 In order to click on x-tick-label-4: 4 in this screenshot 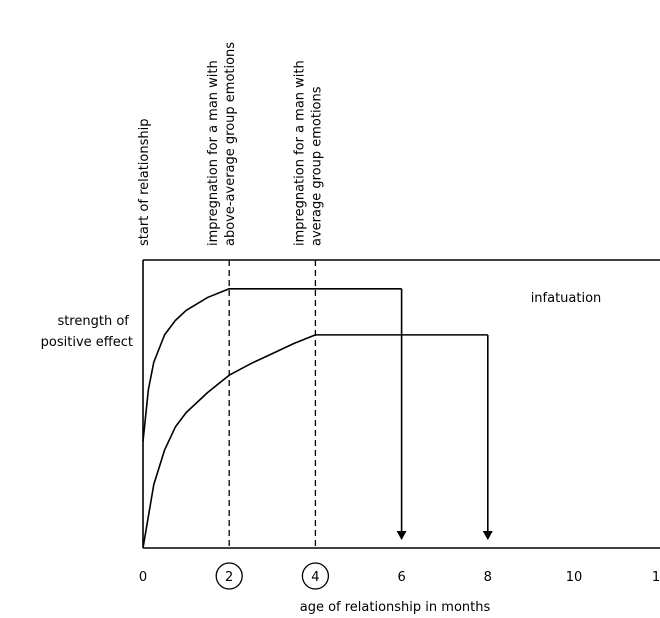, I will do `click(315, 577)`.